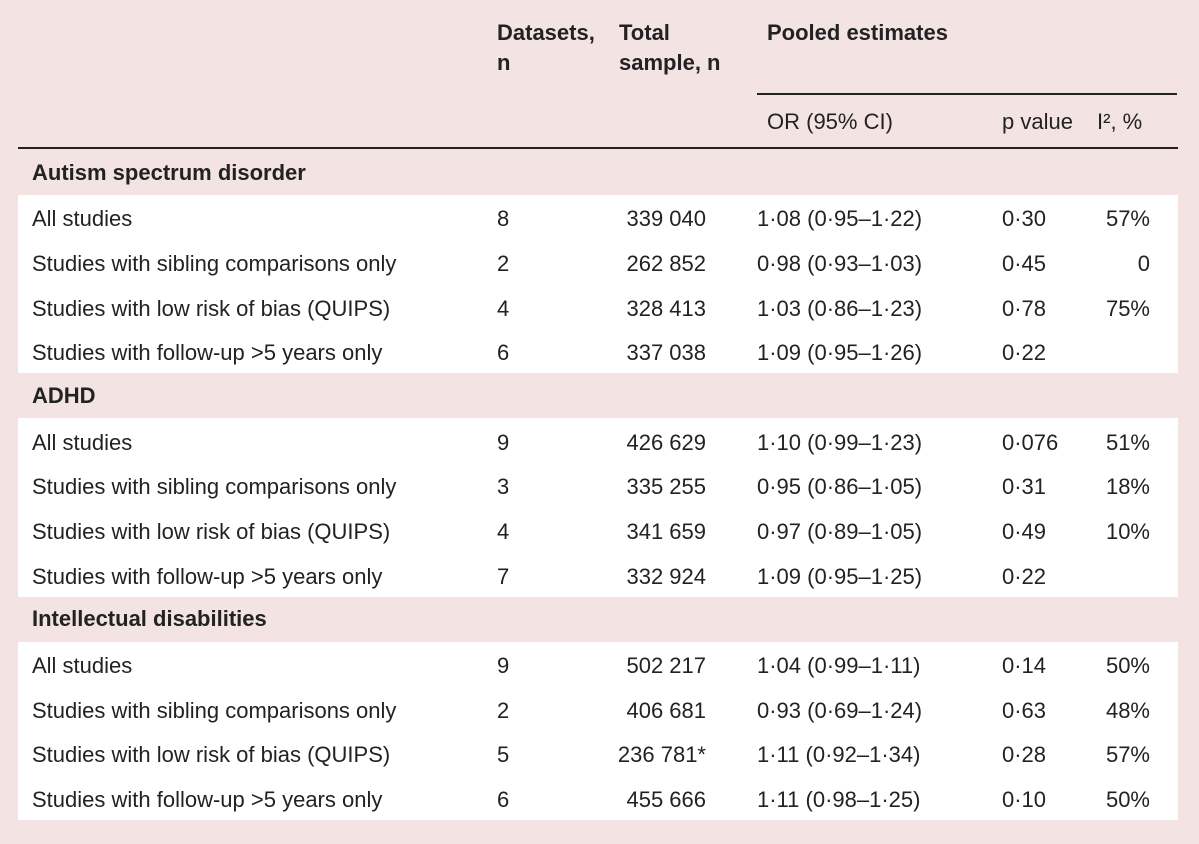 This screenshot has width=1199, height=844. What do you see at coordinates (64, 395) in the screenshot?
I see `section-title: ADHD` at bounding box center [64, 395].